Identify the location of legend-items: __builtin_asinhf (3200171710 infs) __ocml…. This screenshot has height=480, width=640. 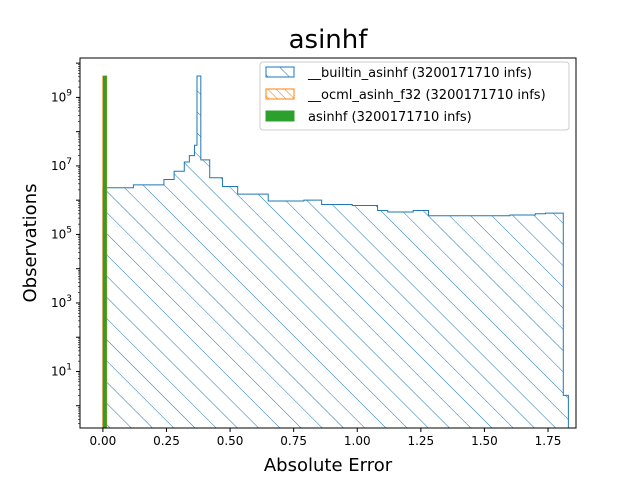
(405, 95).